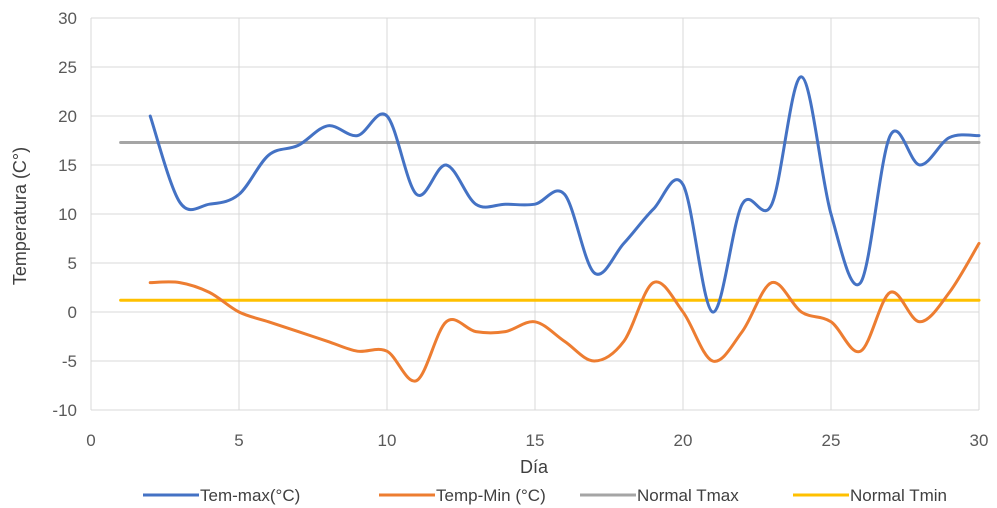 This screenshot has width=997, height=508. Describe the element at coordinates (534, 467) in the screenshot. I see `x-axis-title: Día` at that location.